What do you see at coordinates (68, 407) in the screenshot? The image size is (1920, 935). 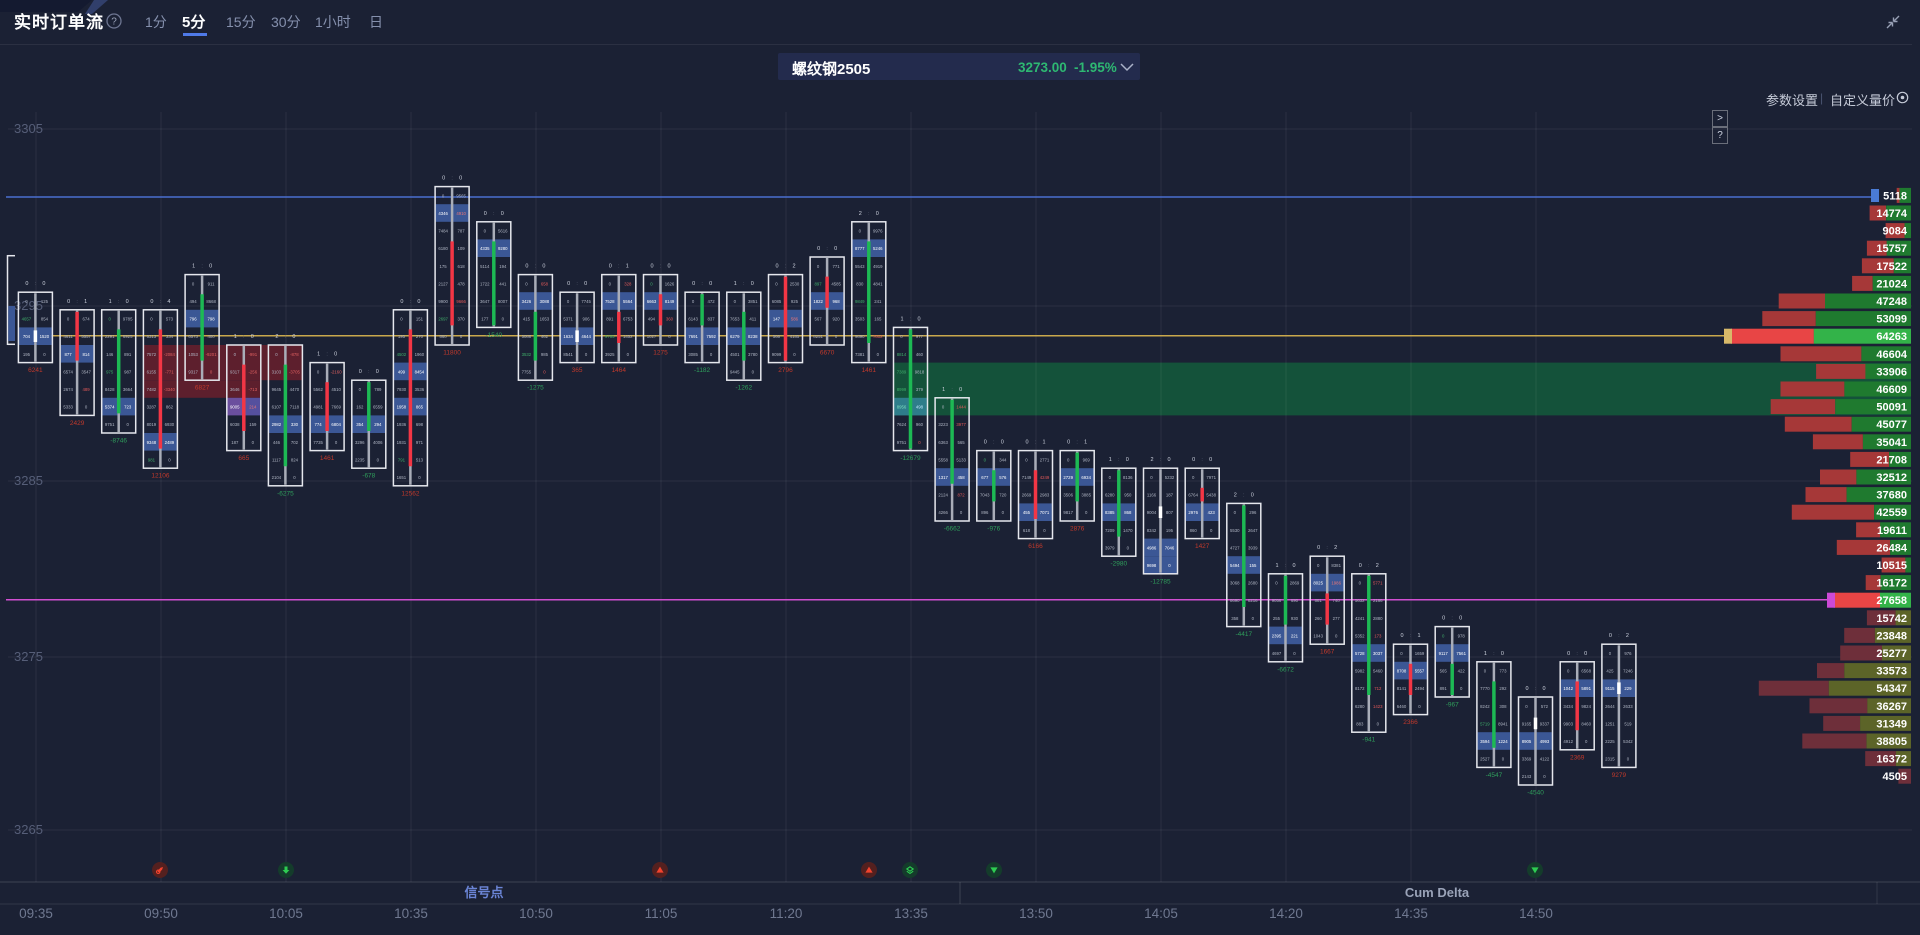 I see `svg-text: 5333` at bounding box center [68, 407].